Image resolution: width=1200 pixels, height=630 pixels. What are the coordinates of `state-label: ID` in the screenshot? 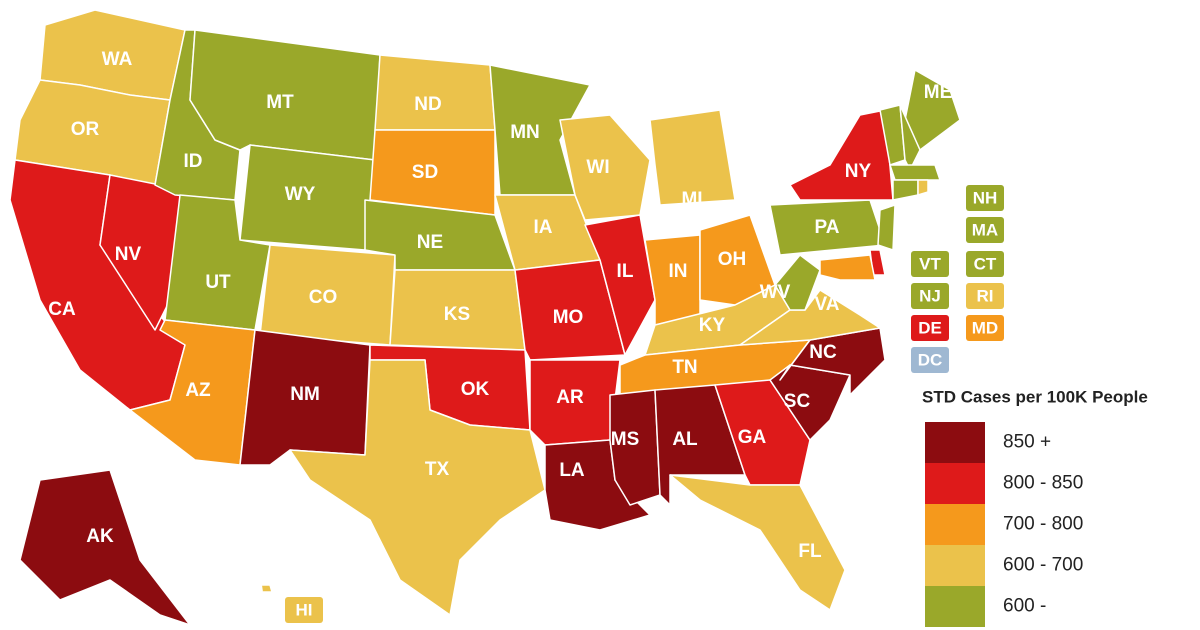 It's located at (193, 161).